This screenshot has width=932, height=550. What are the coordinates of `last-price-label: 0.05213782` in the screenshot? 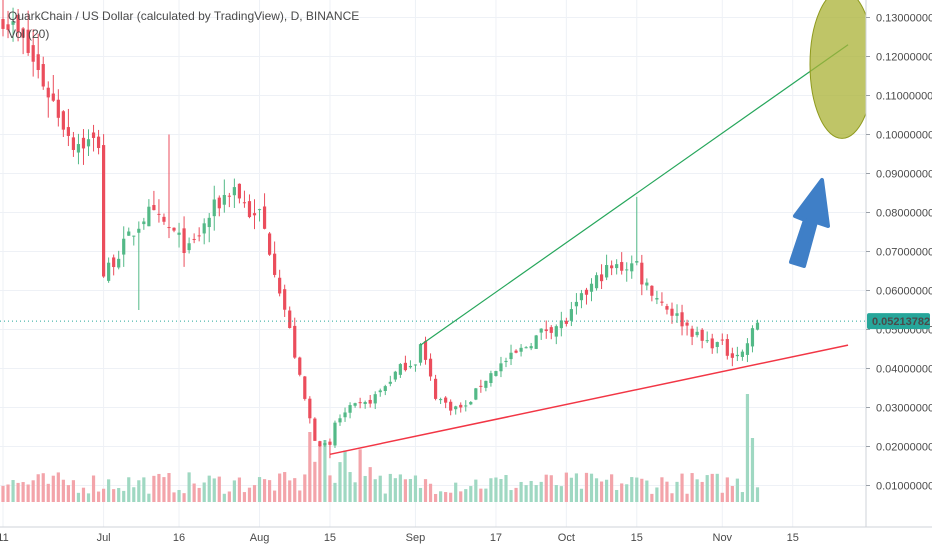 It's located at (901, 322).